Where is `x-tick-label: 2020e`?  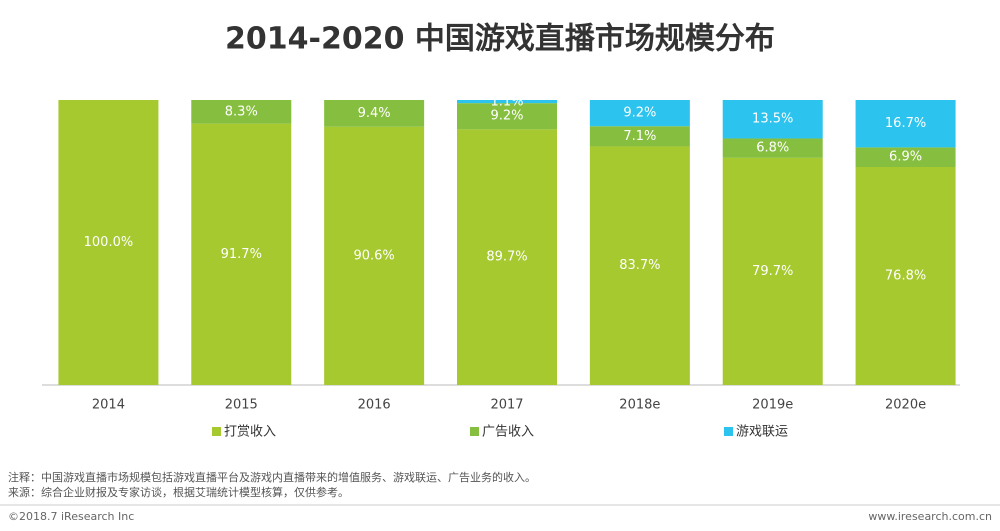
x-tick-label: 2020e is located at coordinates (905, 405).